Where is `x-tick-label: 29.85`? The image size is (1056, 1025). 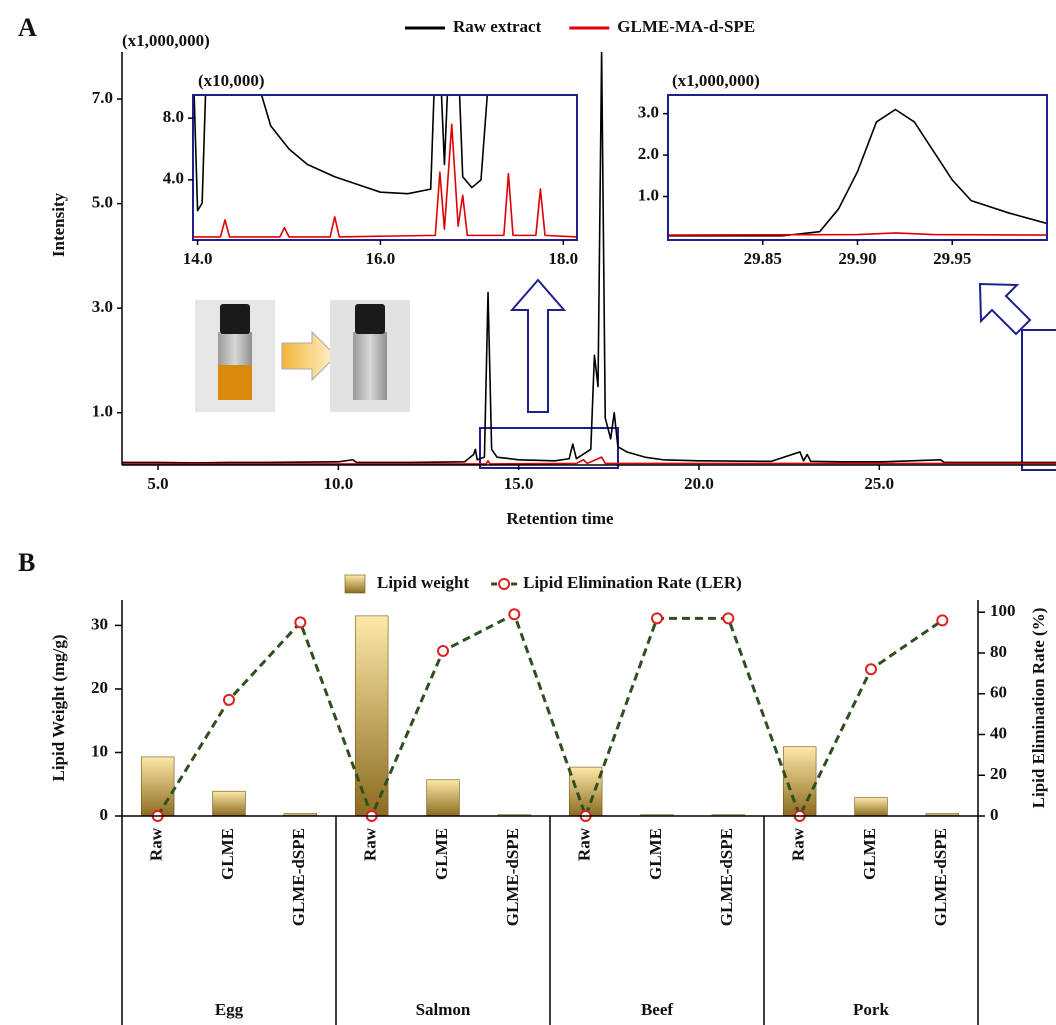
x-tick-label: 29.85 is located at coordinates (763, 258).